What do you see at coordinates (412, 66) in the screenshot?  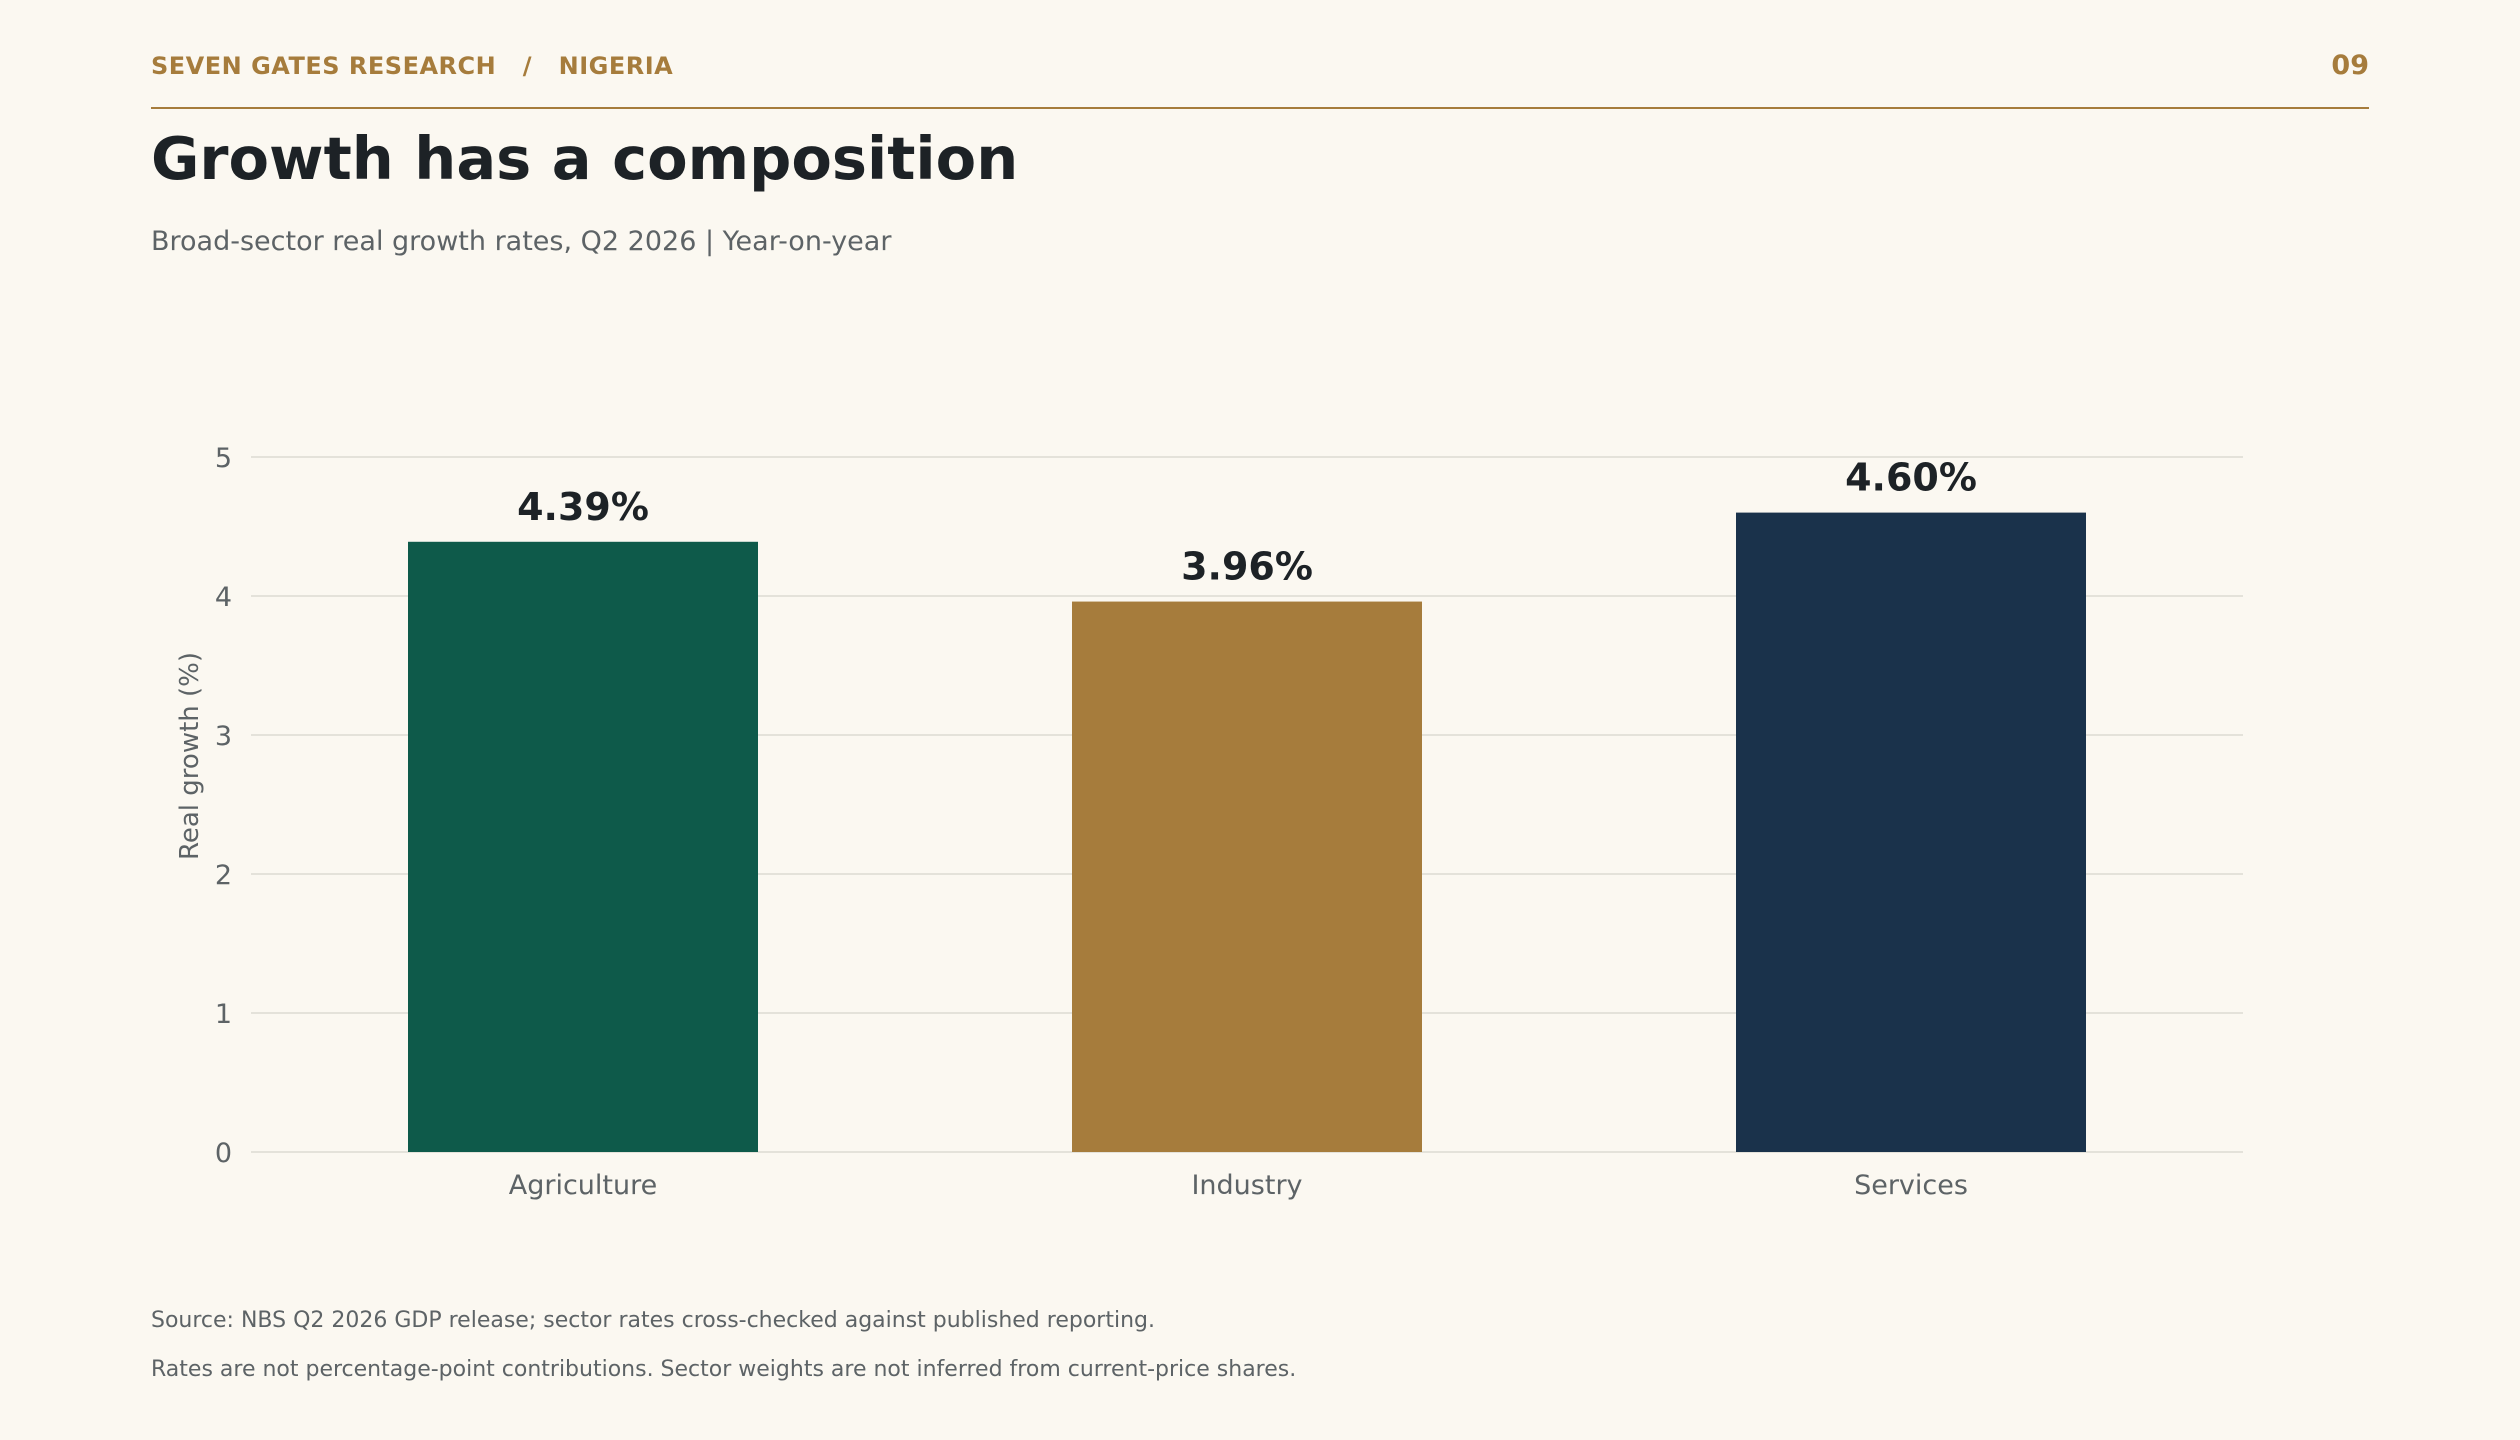 I see `header-brand: SEVEN GATES RESEARCH / NIGERIA` at bounding box center [412, 66].